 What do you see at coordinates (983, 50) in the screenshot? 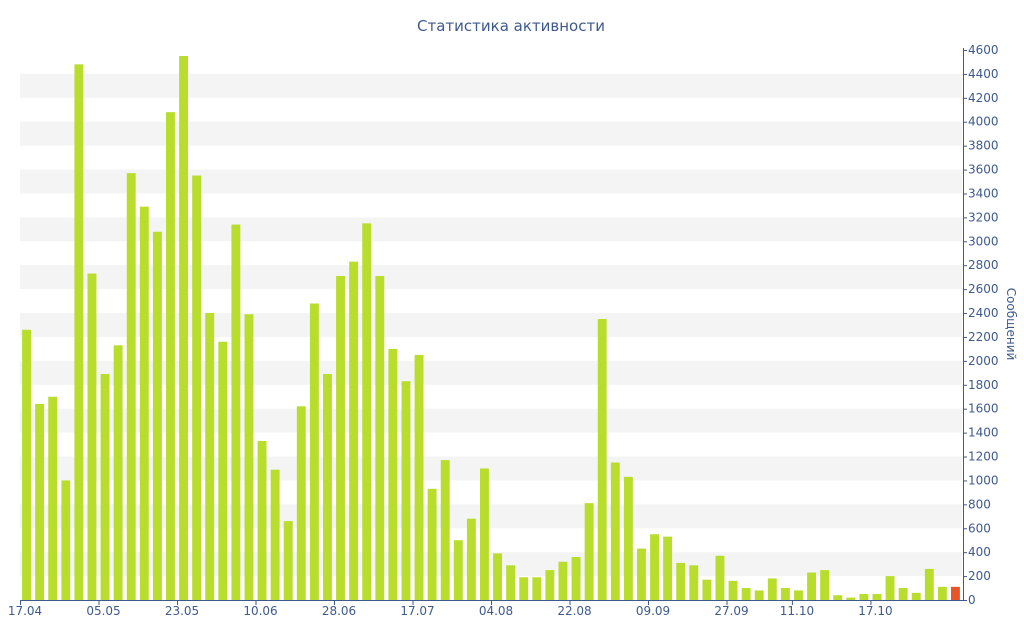
I see `y-tick-label: 4600` at bounding box center [983, 50].